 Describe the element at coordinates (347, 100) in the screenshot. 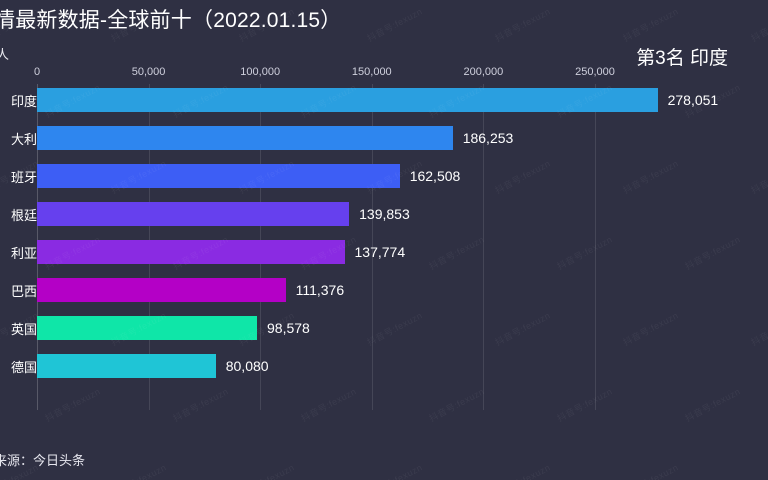

I see `bar-印度` at that location.